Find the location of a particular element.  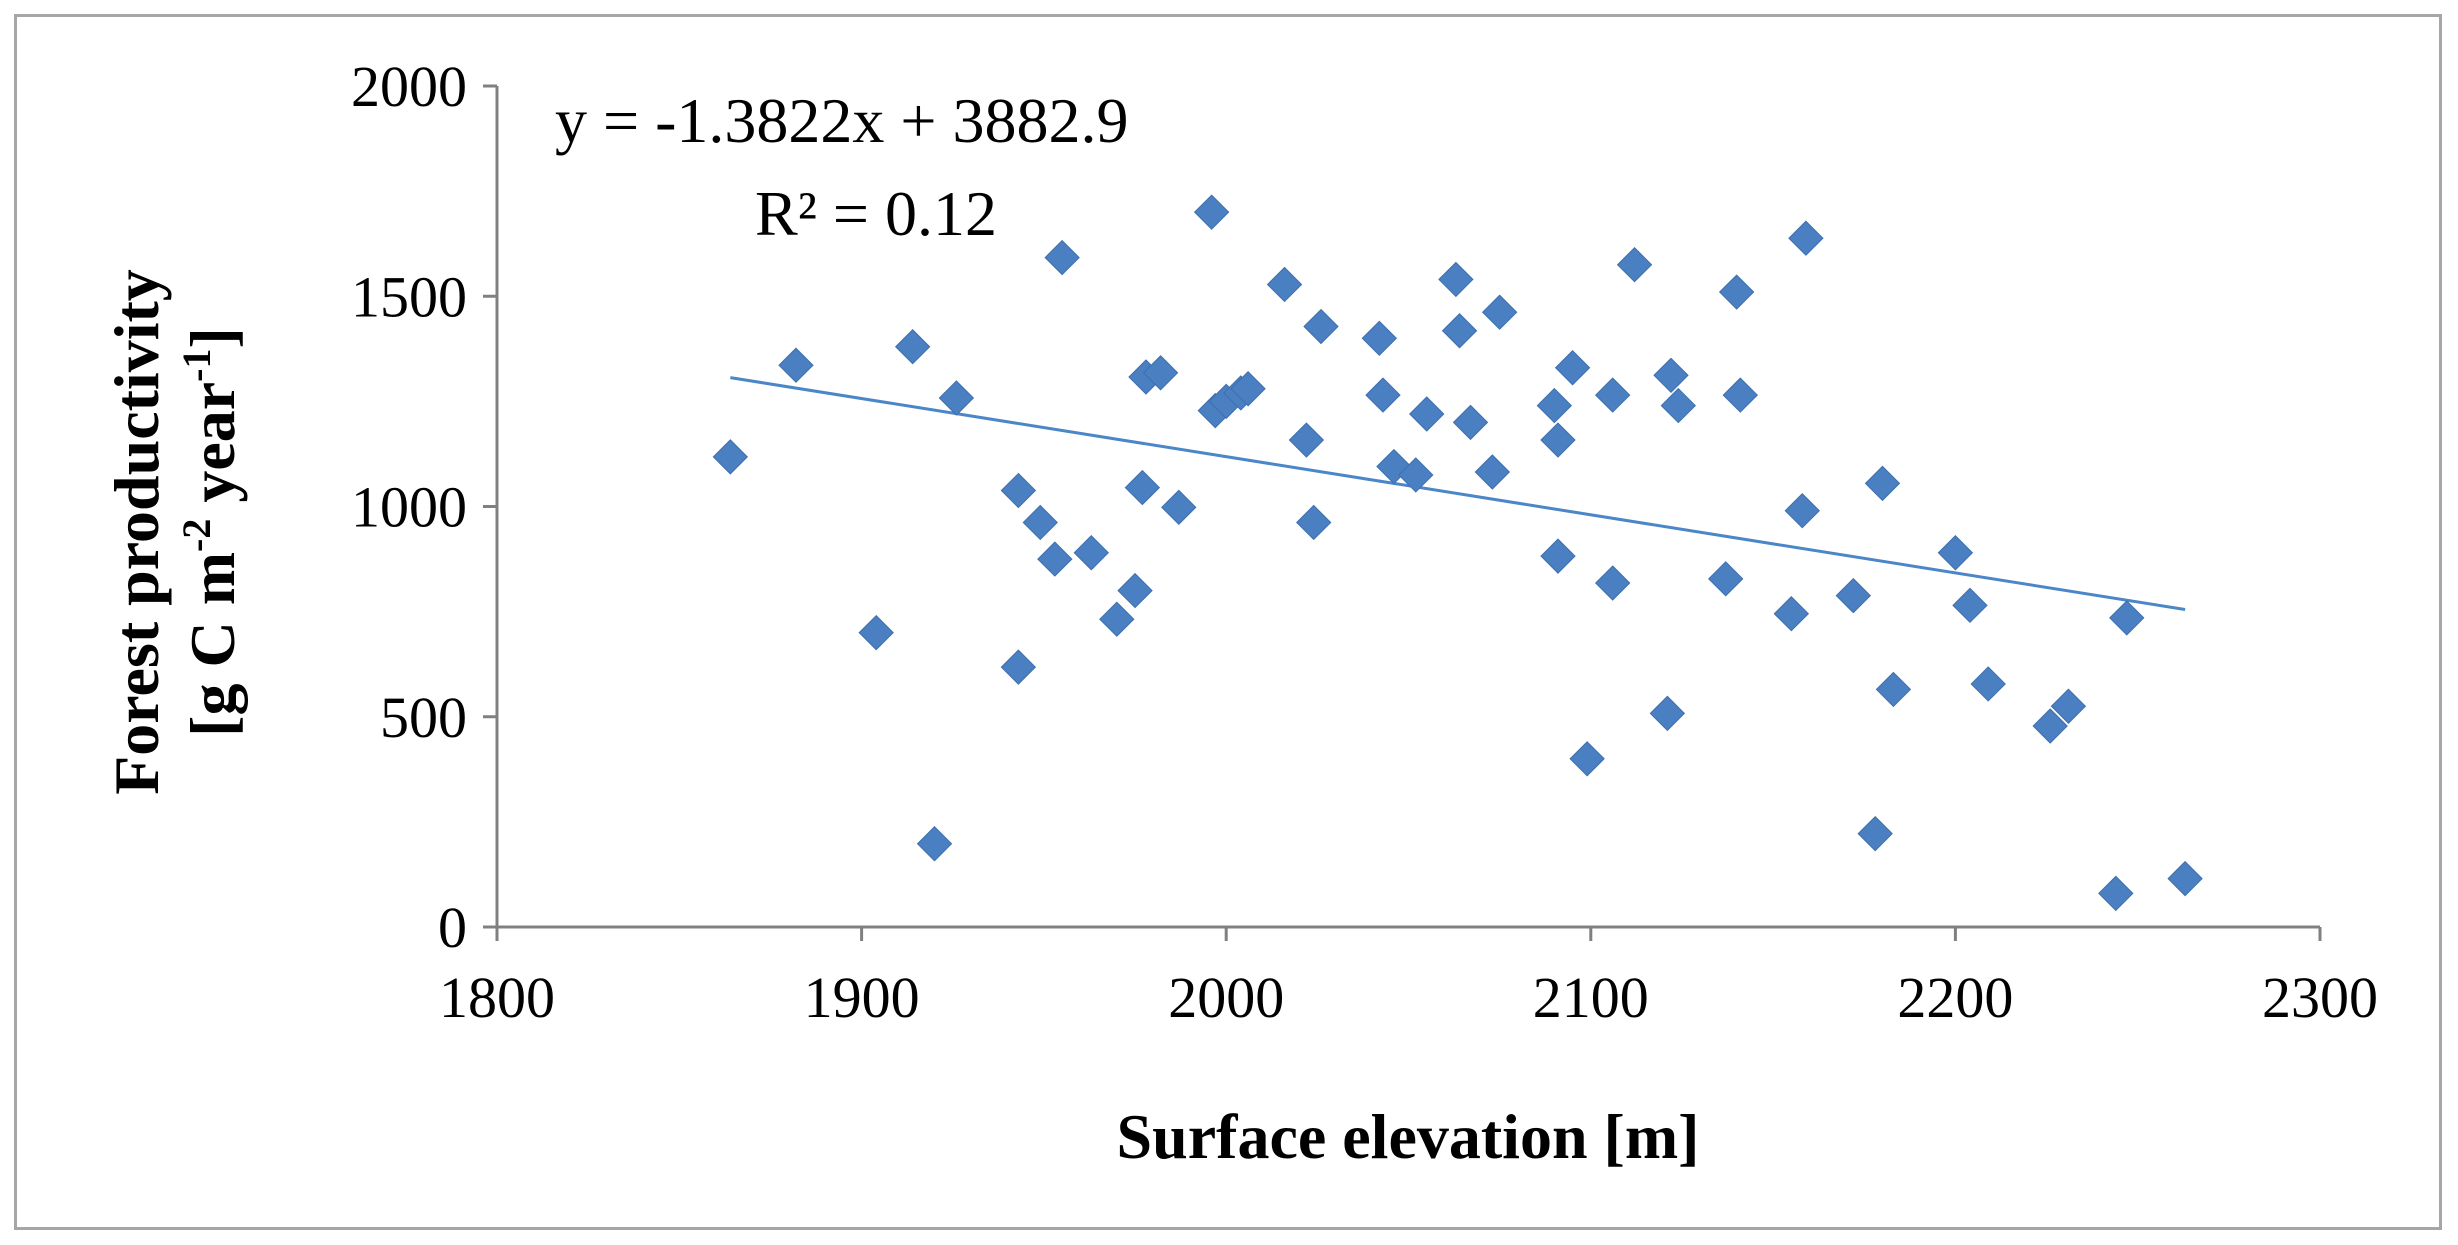

y-axis-title: Forest productivity [g C m-2 year-1] is located at coordinates (174, 532).